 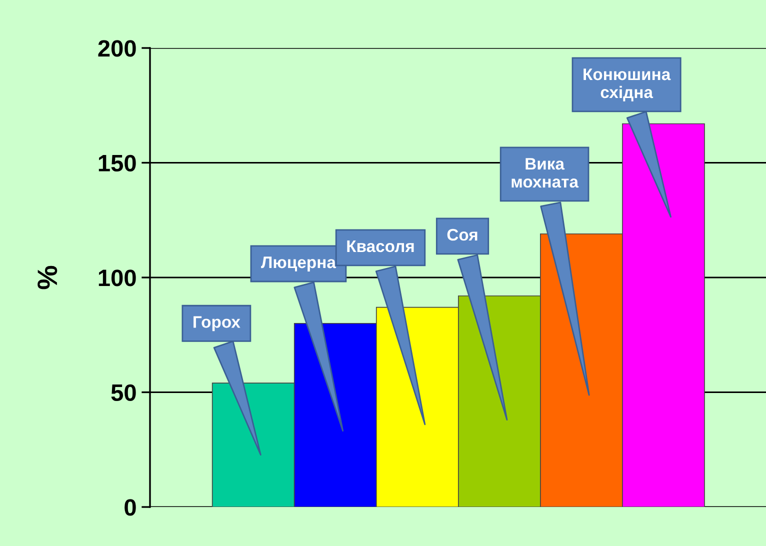 I want to click on y-tick-label: 100, so click(x=117, y=278).